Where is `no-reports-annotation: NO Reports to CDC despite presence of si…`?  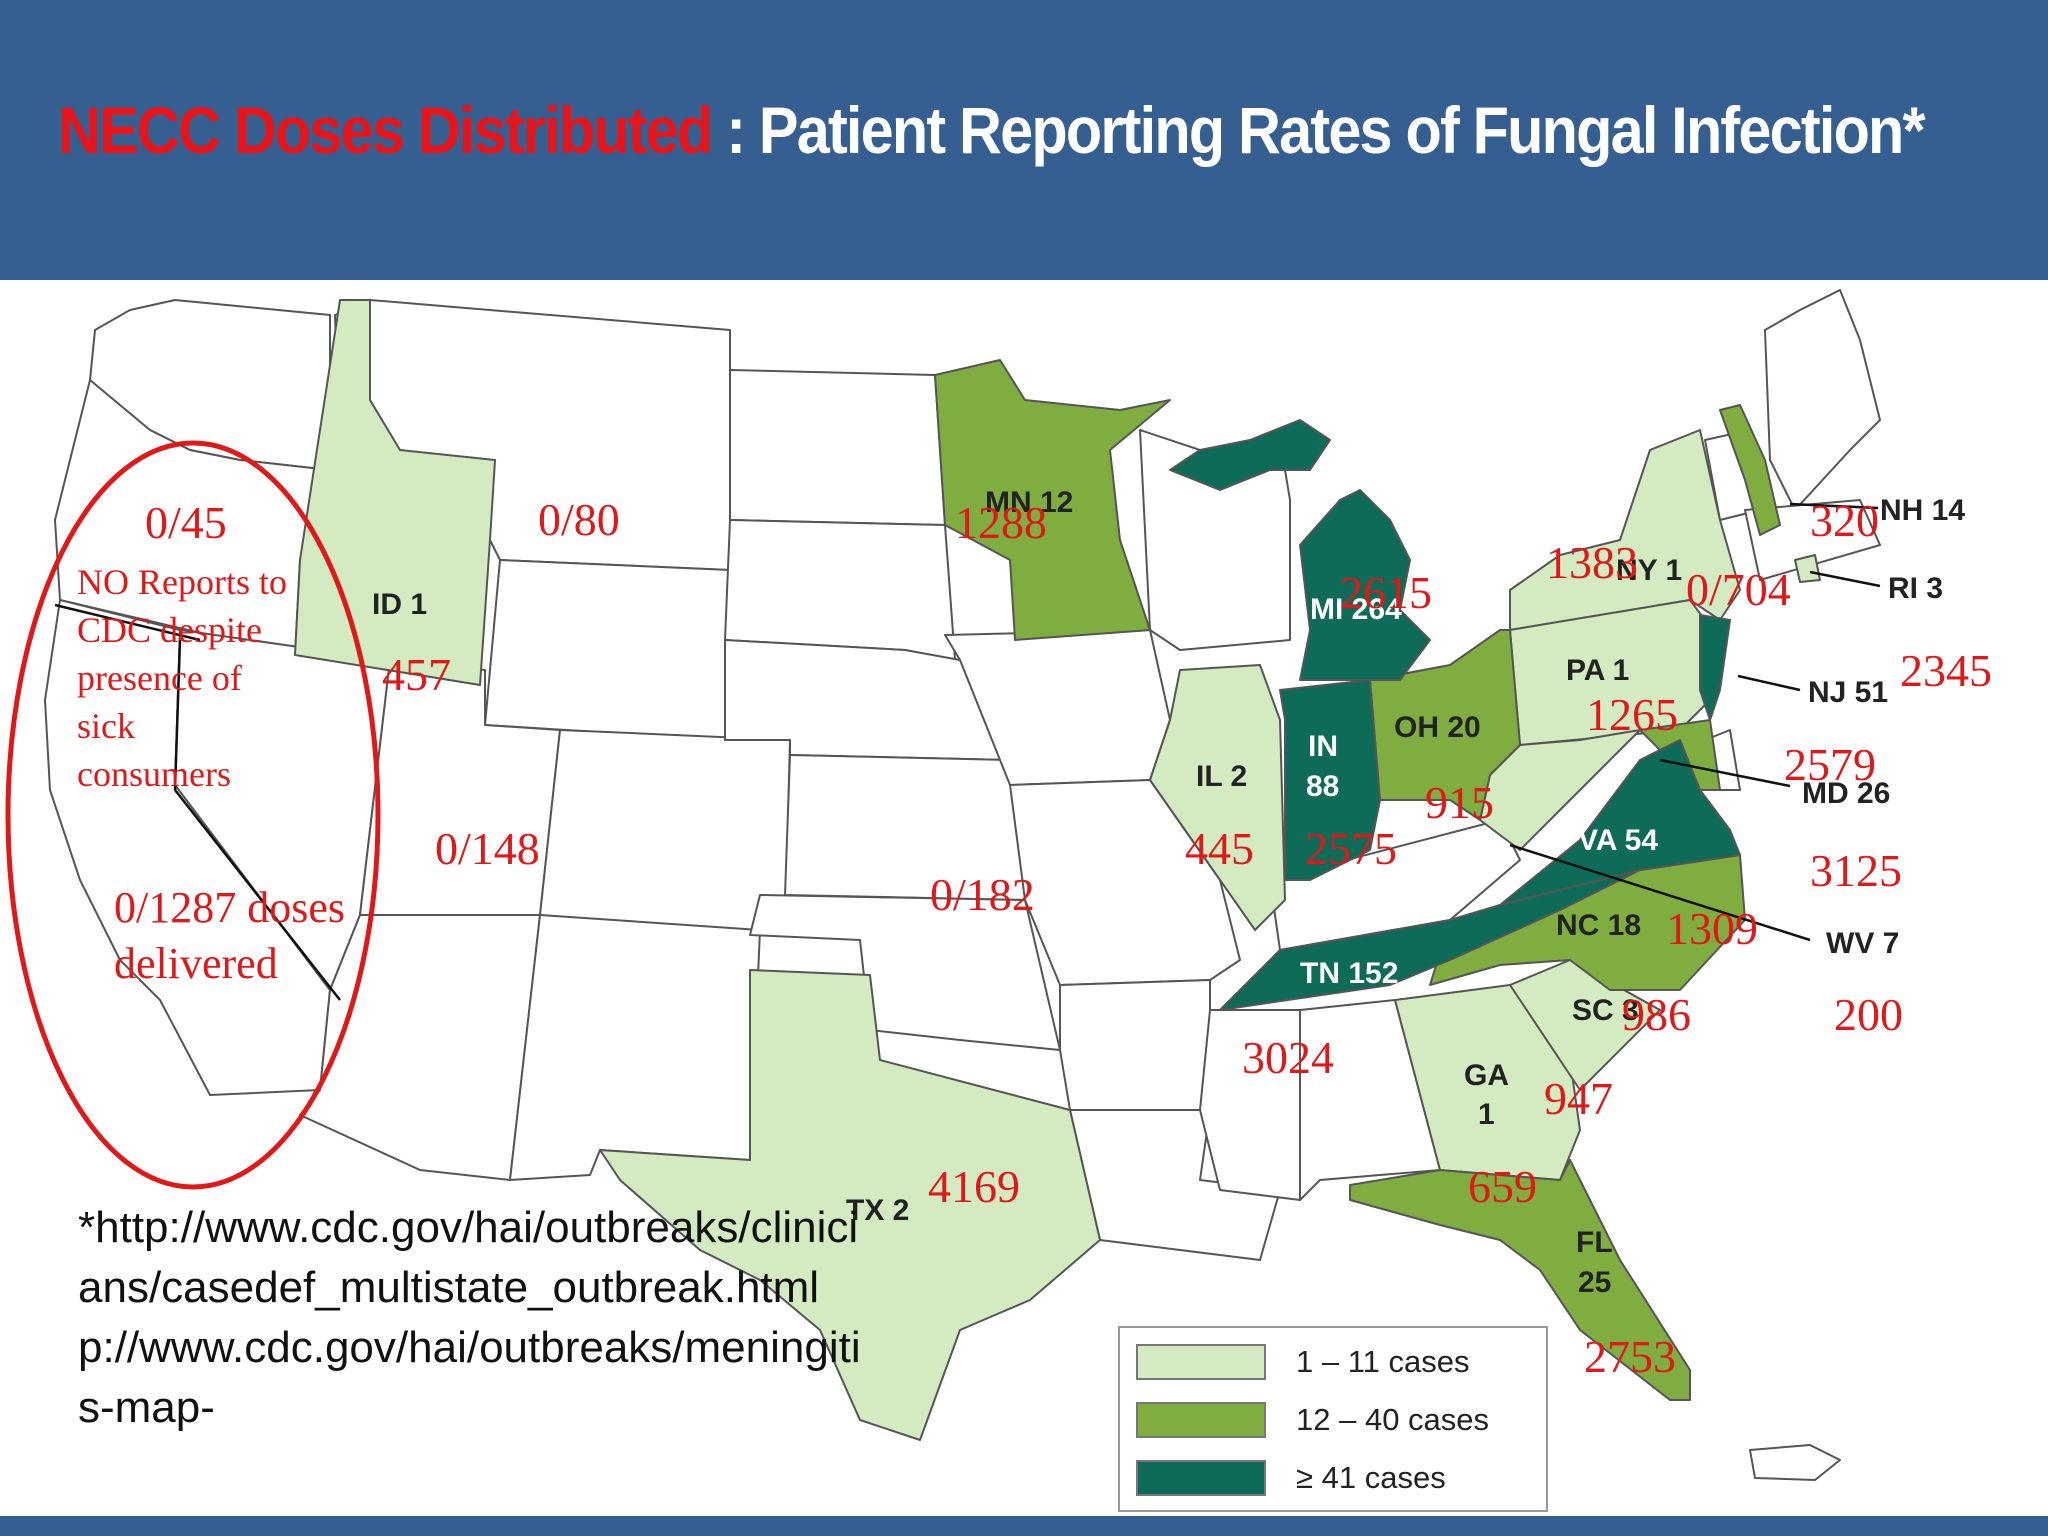
no-reports-annotation: NO Reports to CDC despite presence of si… is located at coordinates (182, 678).